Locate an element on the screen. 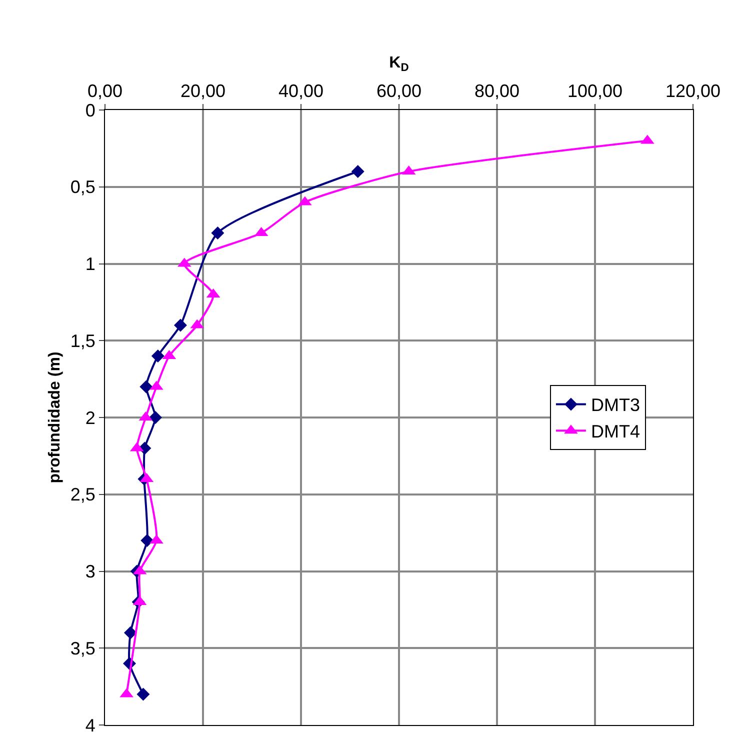  x-tick-label: 80,00 is located at coordinates (497, 90).